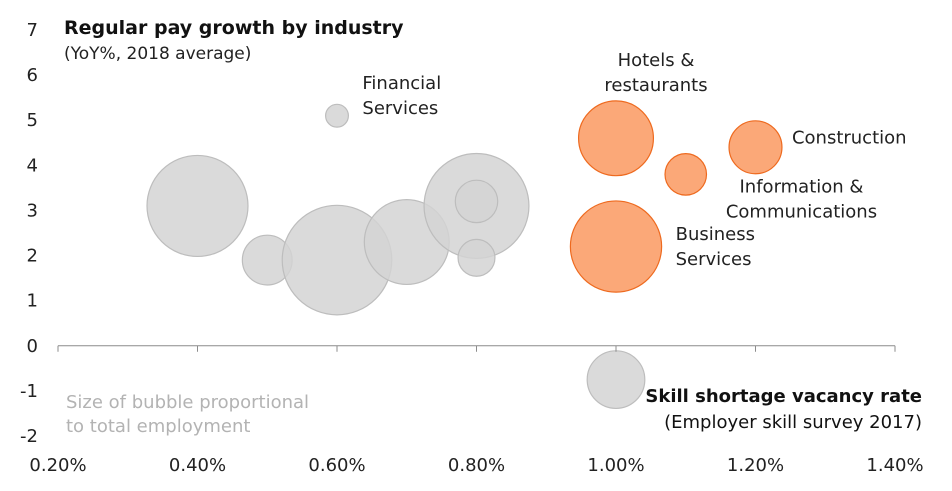 The image size is (952, 491). Describe the element at coordinates (32, 165) in the screenshot. I see `y-tick-label: 4` at that location.